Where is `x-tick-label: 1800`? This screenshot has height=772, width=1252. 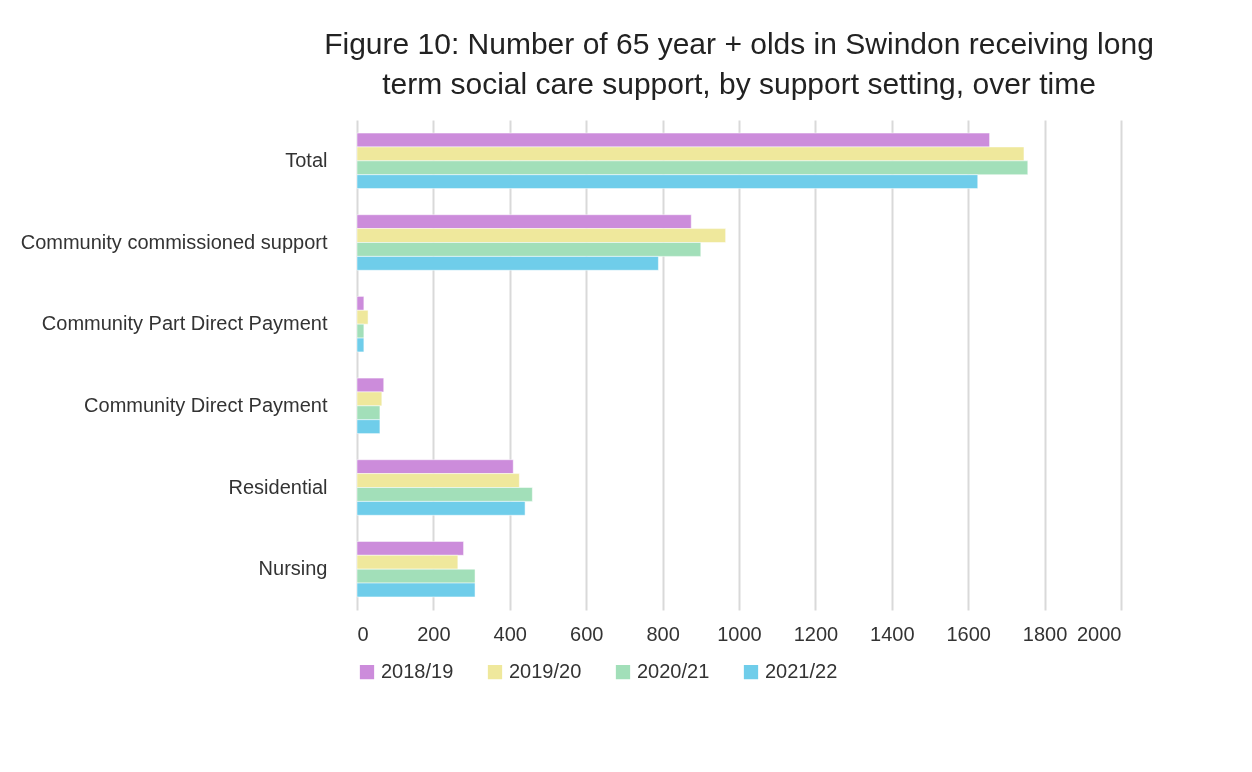 x-tick-label: 1800 is located at coordinates (1045, 633).